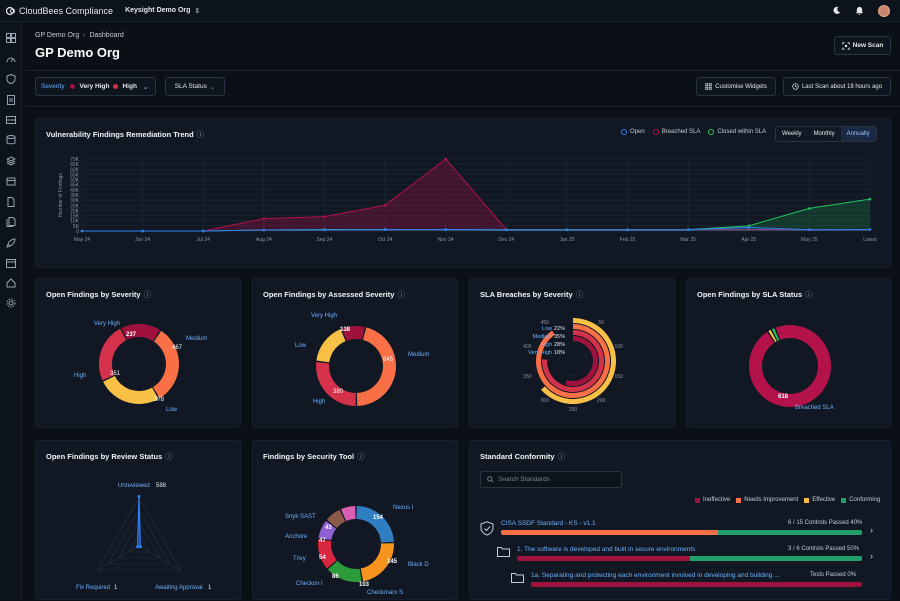  Describe the element at coordinates (75, 186) in the screenshot. I see `y-tick-label: 45K` at that location.